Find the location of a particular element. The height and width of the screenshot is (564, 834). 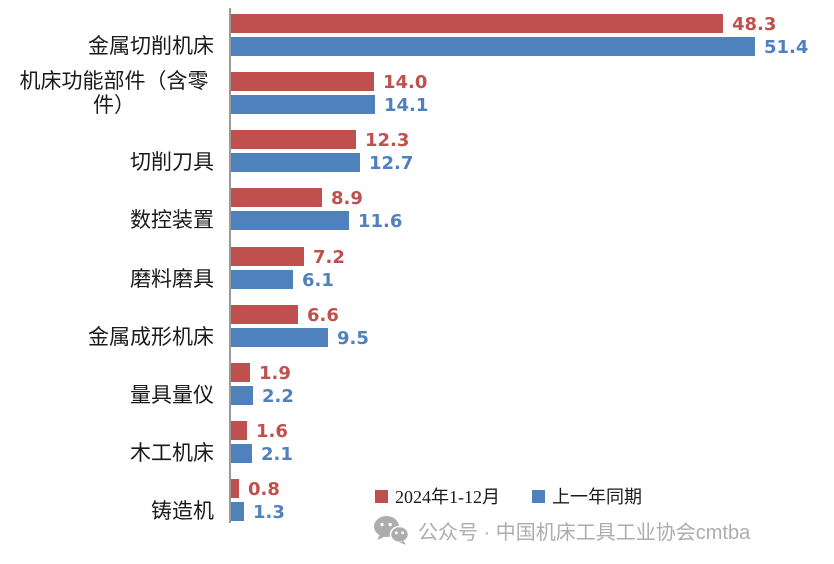

category-label: 机床功能部件（含零件） is located at coordinates (114, 93).